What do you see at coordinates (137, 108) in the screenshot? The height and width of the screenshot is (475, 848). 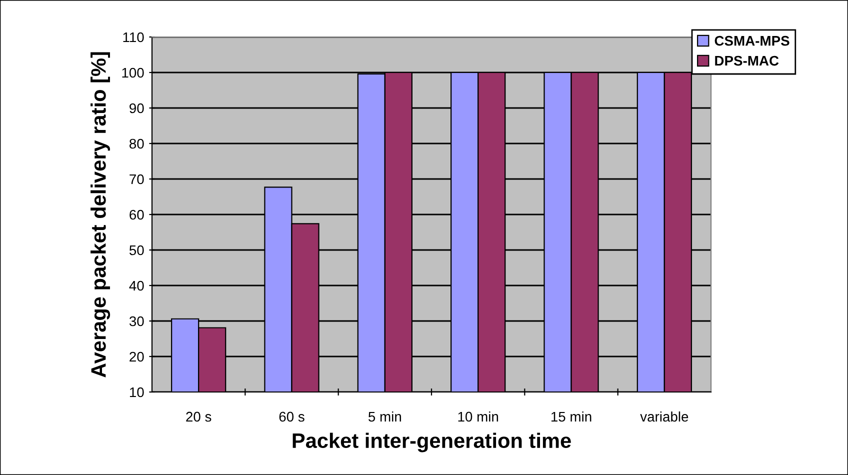 I see `y-tick-label: 90` at bounding box center [137, 108].